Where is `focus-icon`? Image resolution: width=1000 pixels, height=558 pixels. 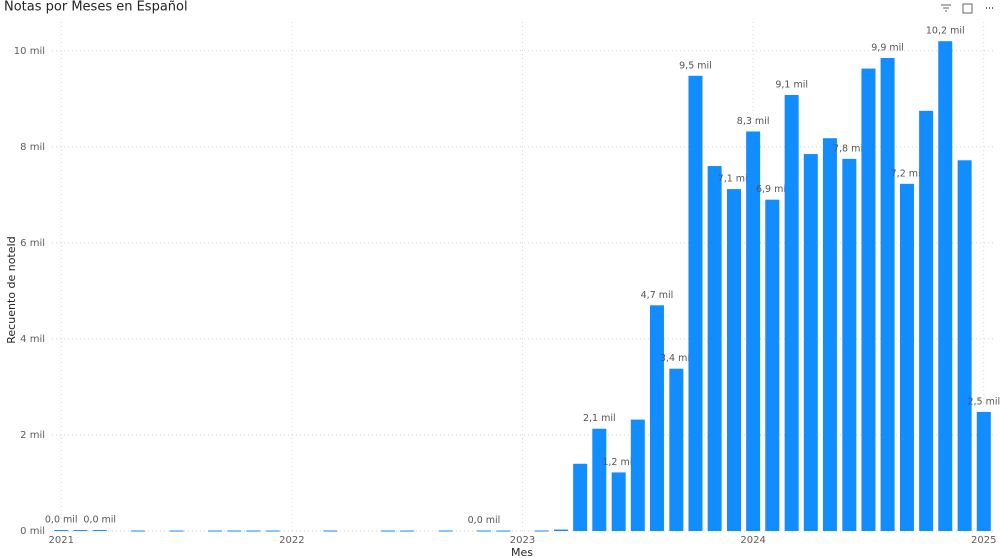
focus-icon is located at coordinates (967, 8).